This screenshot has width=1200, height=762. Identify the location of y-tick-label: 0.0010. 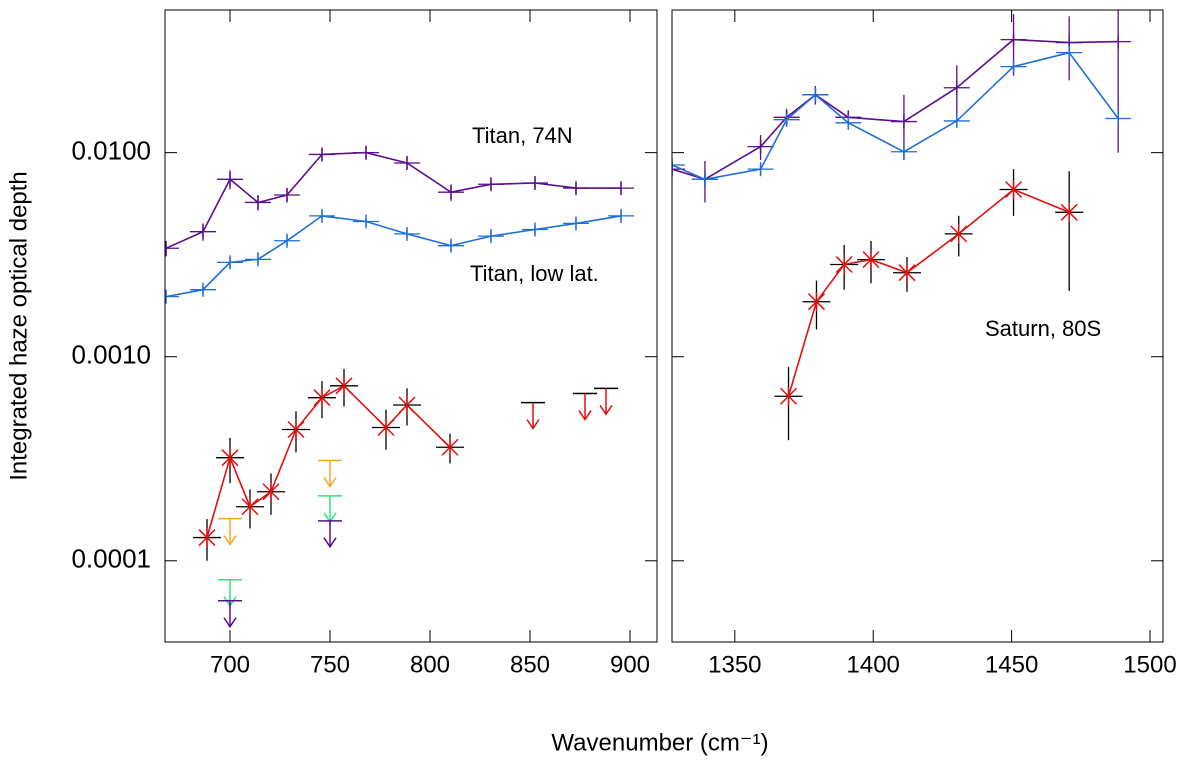
(111, 355).